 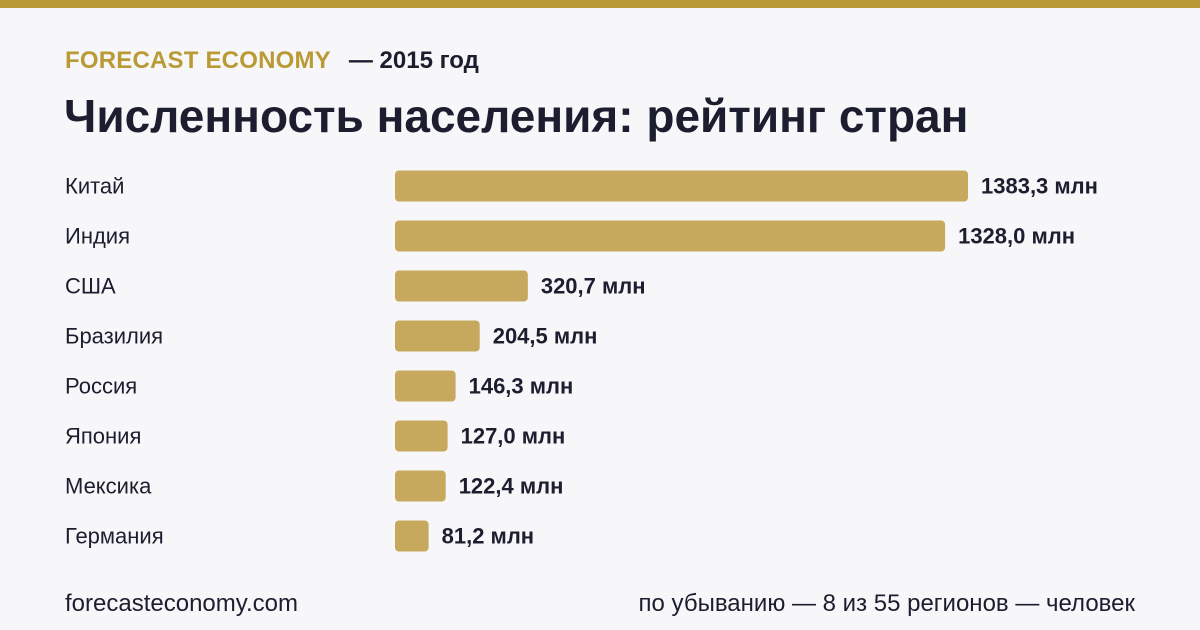 I want to click on value-label: 122,4 млн, so click(x=511, y=486).